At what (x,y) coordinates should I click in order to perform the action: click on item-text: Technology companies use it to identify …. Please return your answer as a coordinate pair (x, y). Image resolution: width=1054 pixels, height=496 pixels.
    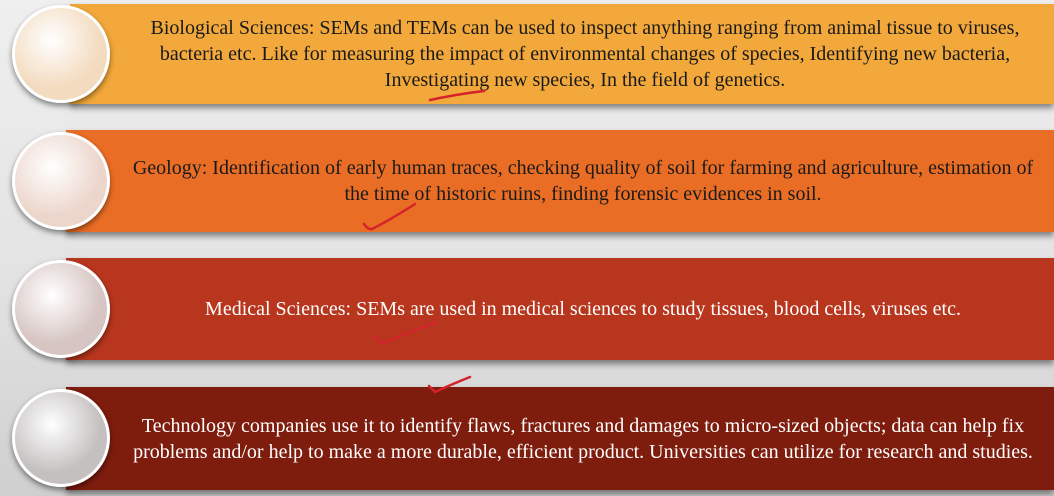
    Looking at the image, I should click on (583, 438).